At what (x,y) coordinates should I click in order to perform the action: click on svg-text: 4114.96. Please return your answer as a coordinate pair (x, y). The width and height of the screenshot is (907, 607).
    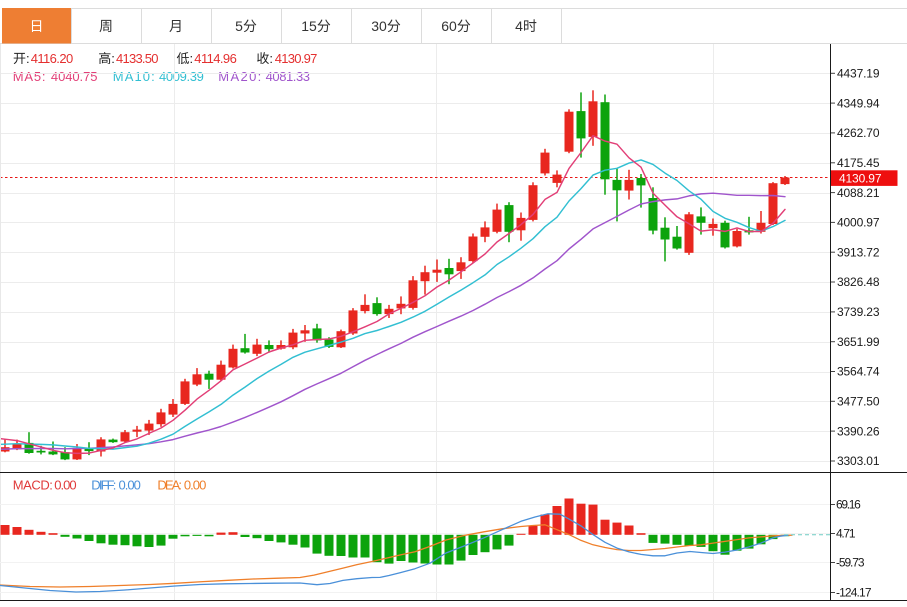
    Looking at the image, I should click on (215, 58).